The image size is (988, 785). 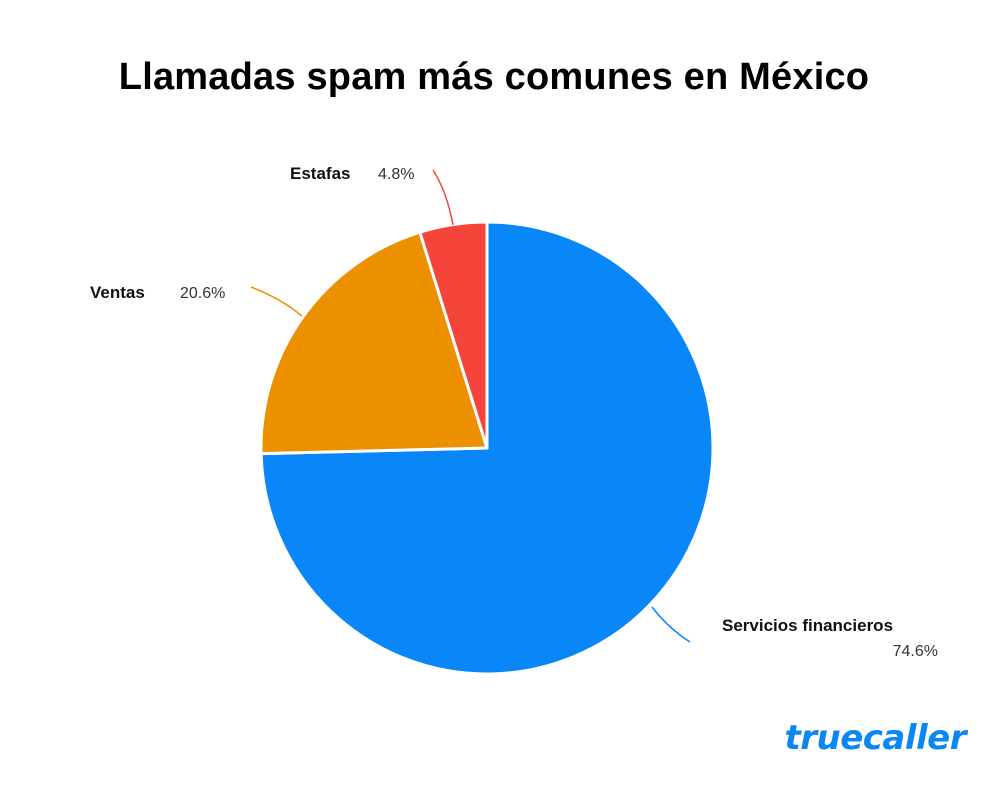 What do you see at coordinates (320, 173) in the screenshot?
I see `slice-label: Estafas` at bounding box center [320, 173].